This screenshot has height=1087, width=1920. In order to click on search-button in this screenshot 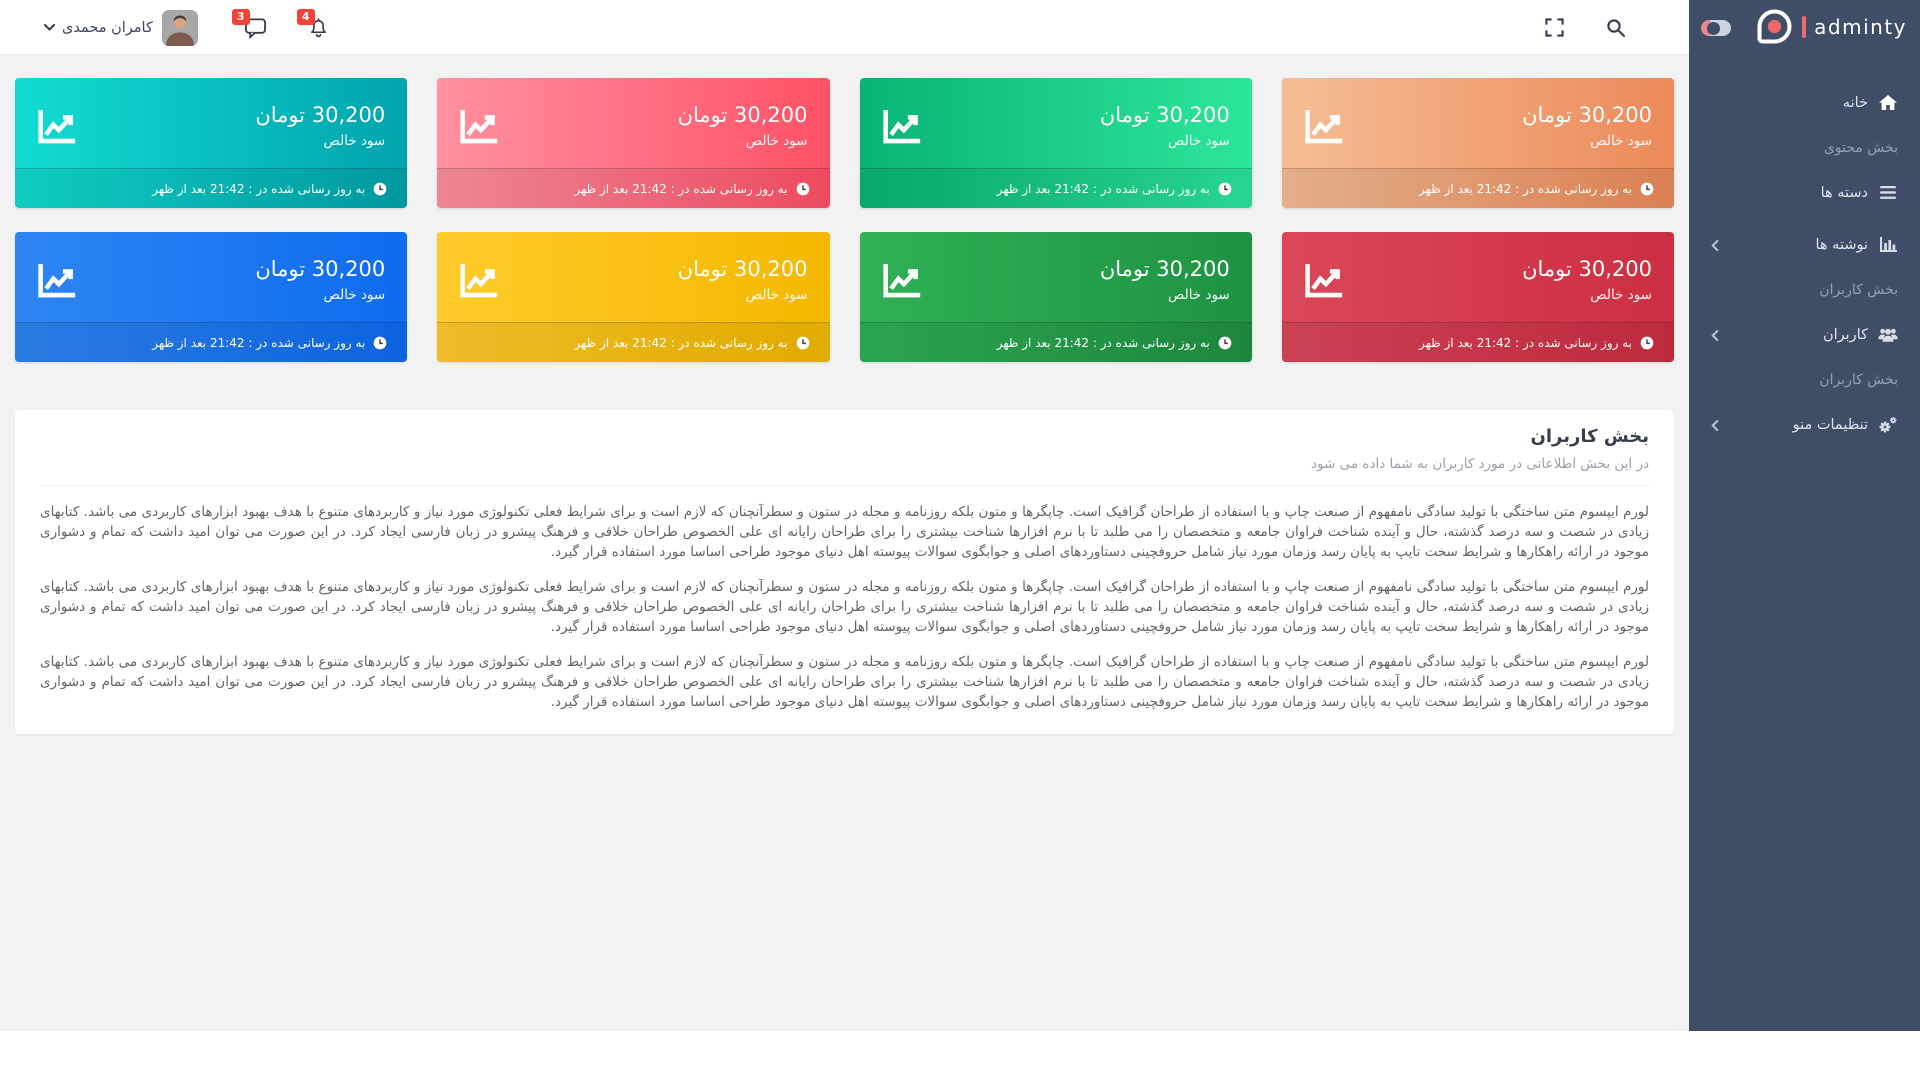, I will do `click(1616, 28)`.